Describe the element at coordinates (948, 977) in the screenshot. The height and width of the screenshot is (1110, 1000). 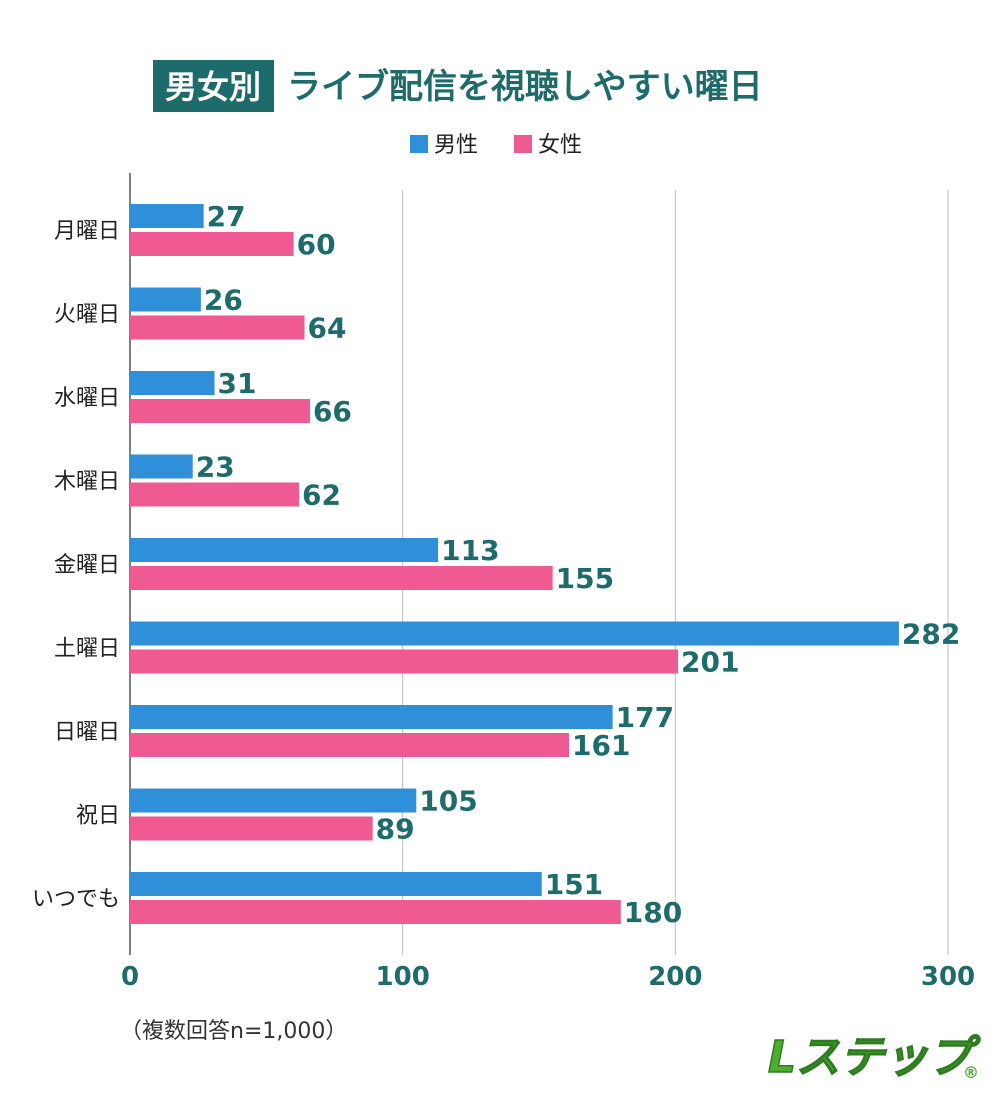
I see `x-tick-label: 300` at that location.